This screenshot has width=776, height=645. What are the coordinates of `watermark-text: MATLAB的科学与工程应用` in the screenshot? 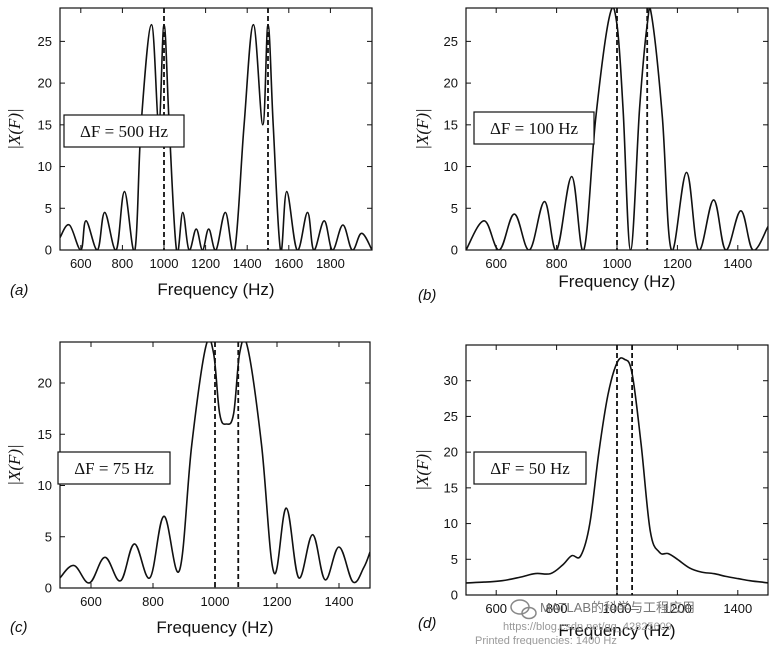 It's located at (617, 607).